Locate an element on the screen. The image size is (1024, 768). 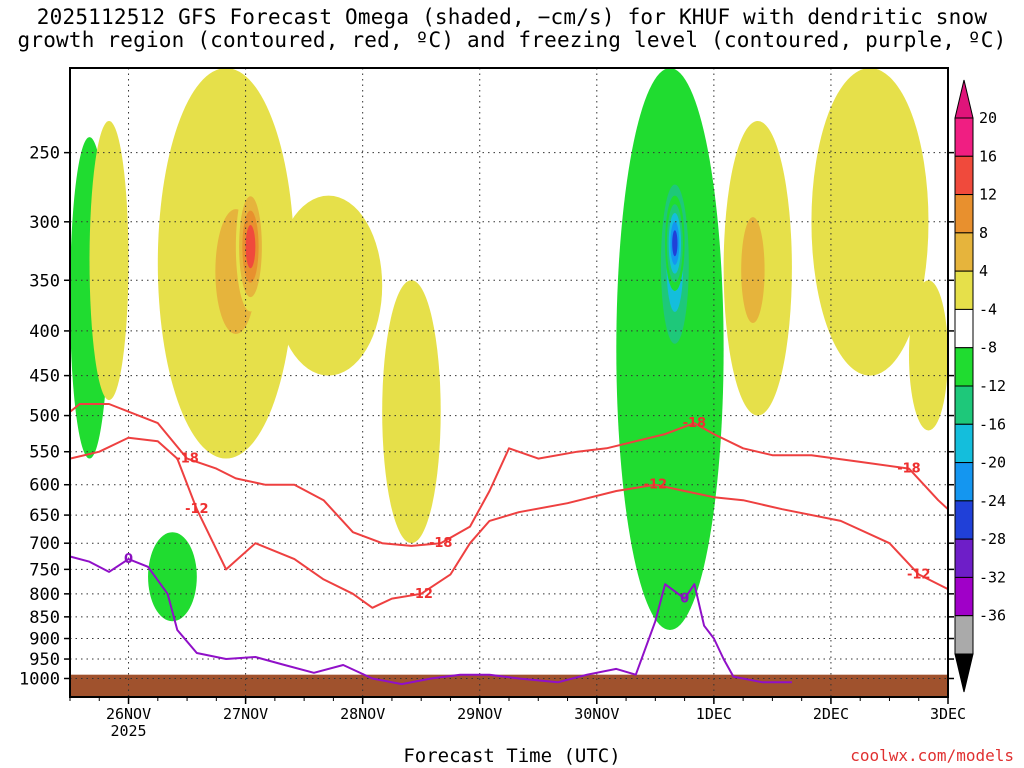
colorbar-label: -36 is located at coordinates (992, 616).